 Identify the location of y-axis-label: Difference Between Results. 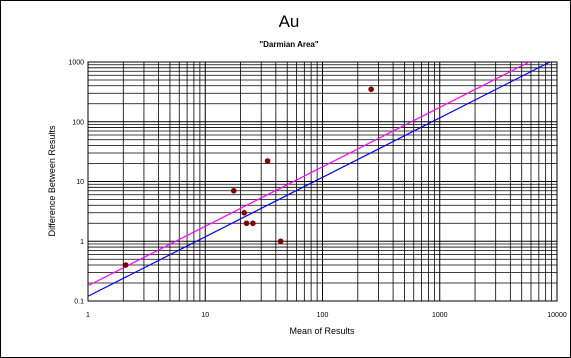
(52, 180).